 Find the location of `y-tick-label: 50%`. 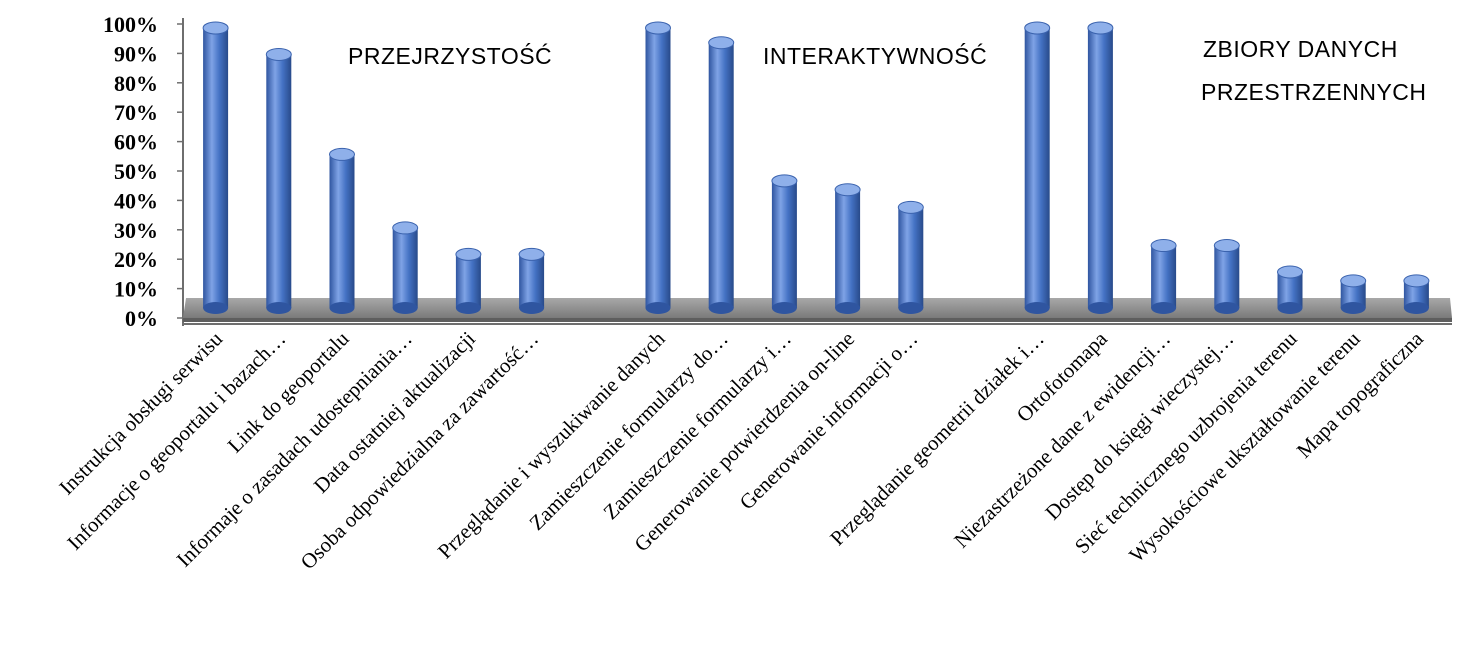

y-tick-label: 50% is located at coordinates (136, 171).